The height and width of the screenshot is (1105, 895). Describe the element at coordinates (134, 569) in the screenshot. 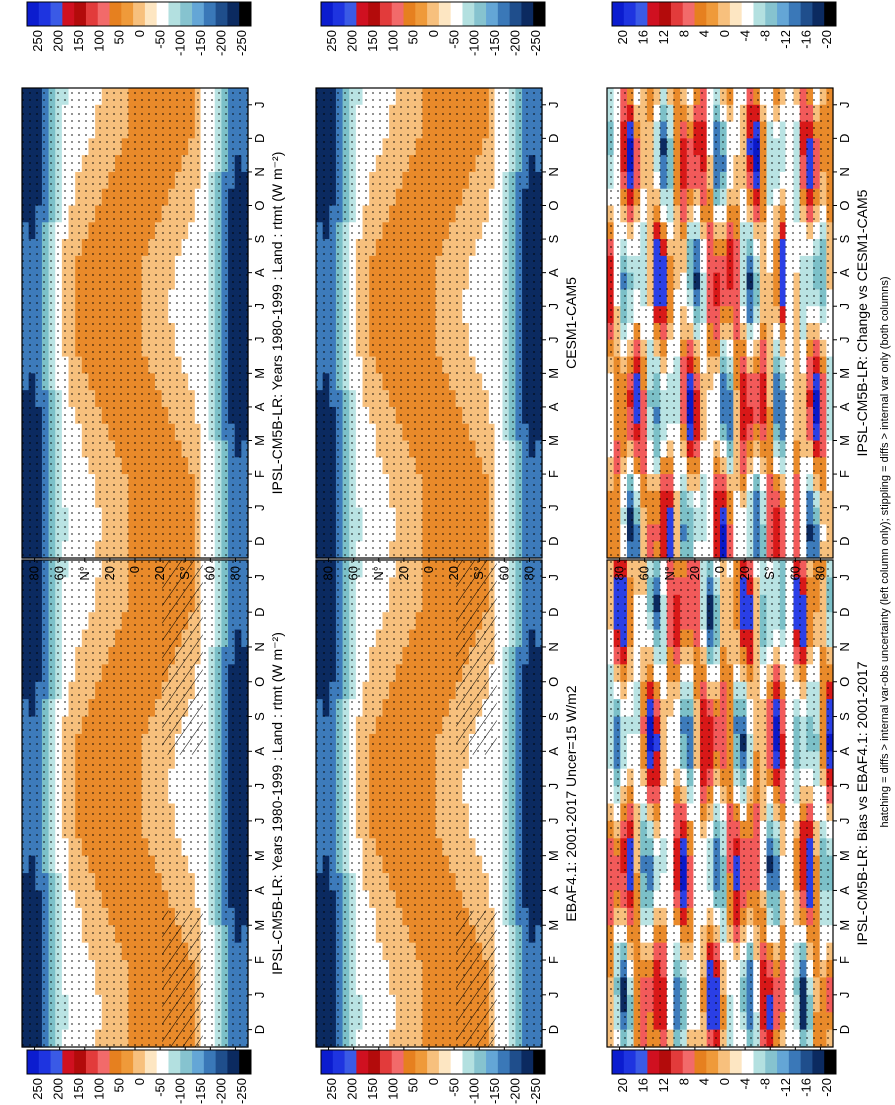

I see `lat-tick-label: 0` at that location.